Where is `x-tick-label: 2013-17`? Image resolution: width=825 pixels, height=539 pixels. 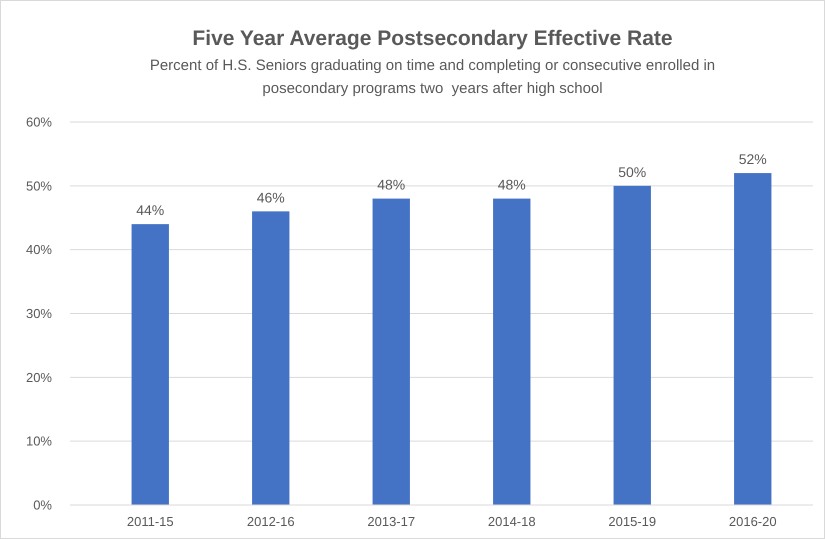 x-tick-label: 2013-17 is located at coordinates (391, 521).